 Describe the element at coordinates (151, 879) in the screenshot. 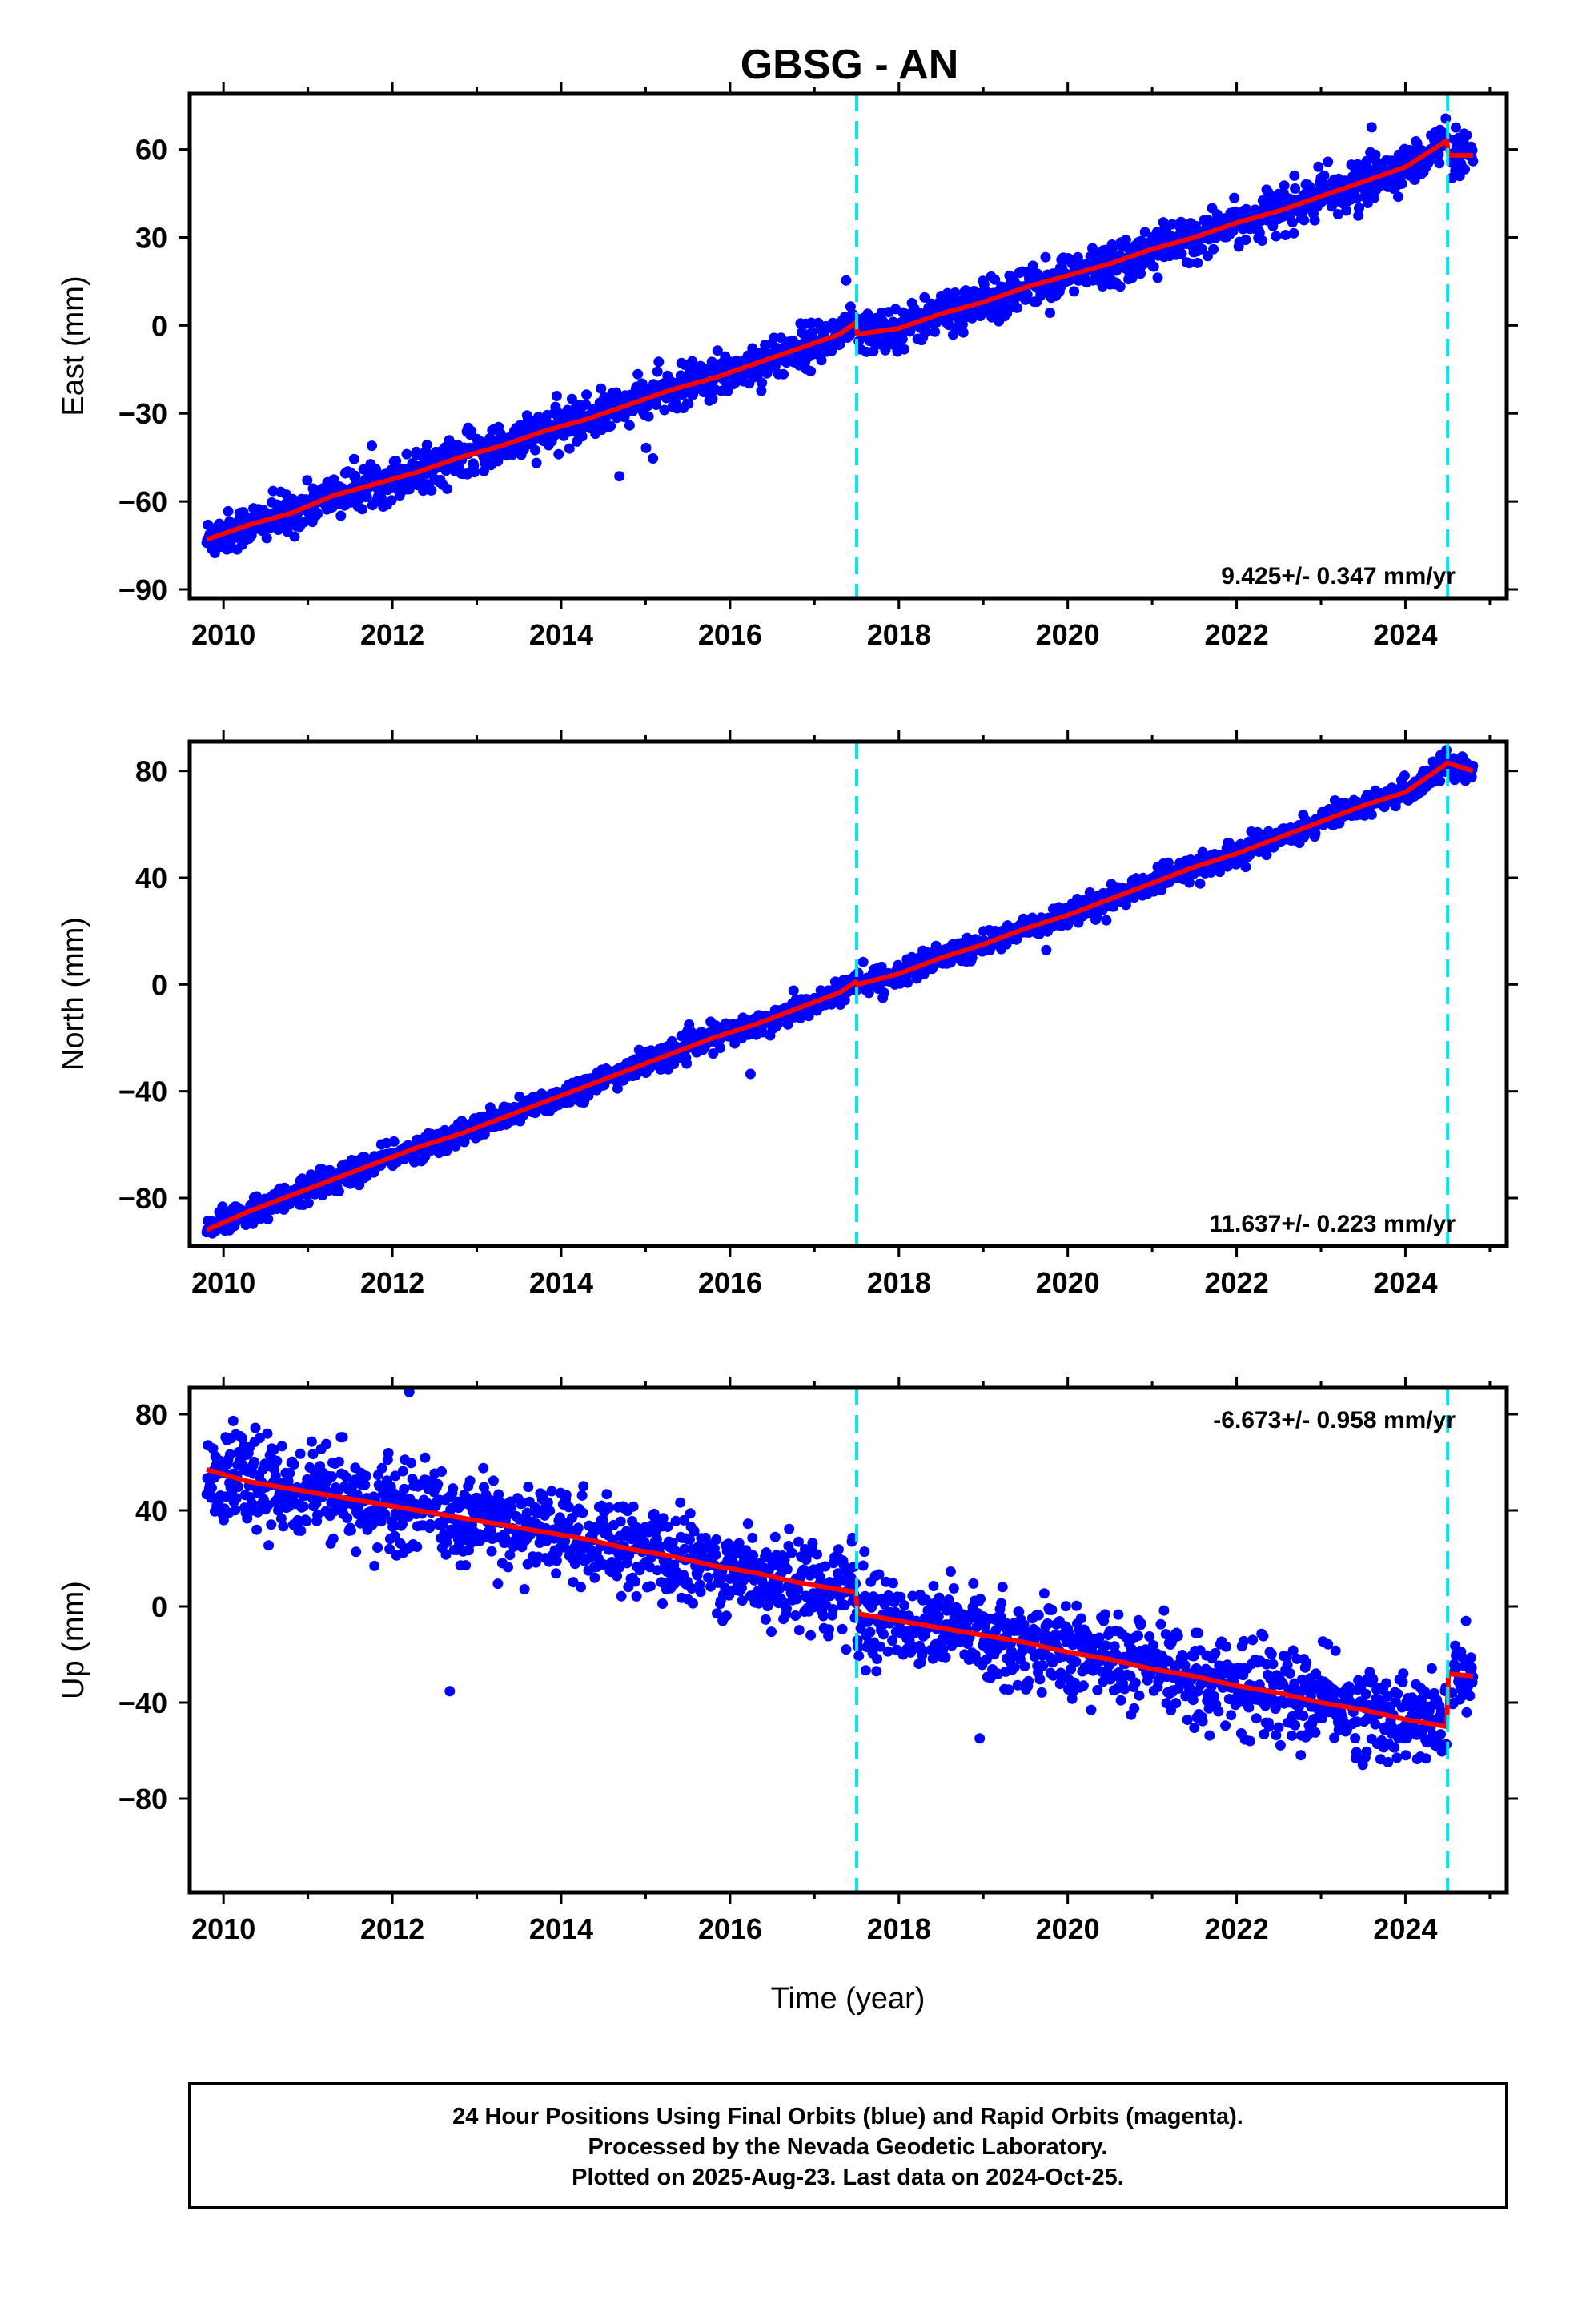

I see `y-tick-label: 40` at that location.